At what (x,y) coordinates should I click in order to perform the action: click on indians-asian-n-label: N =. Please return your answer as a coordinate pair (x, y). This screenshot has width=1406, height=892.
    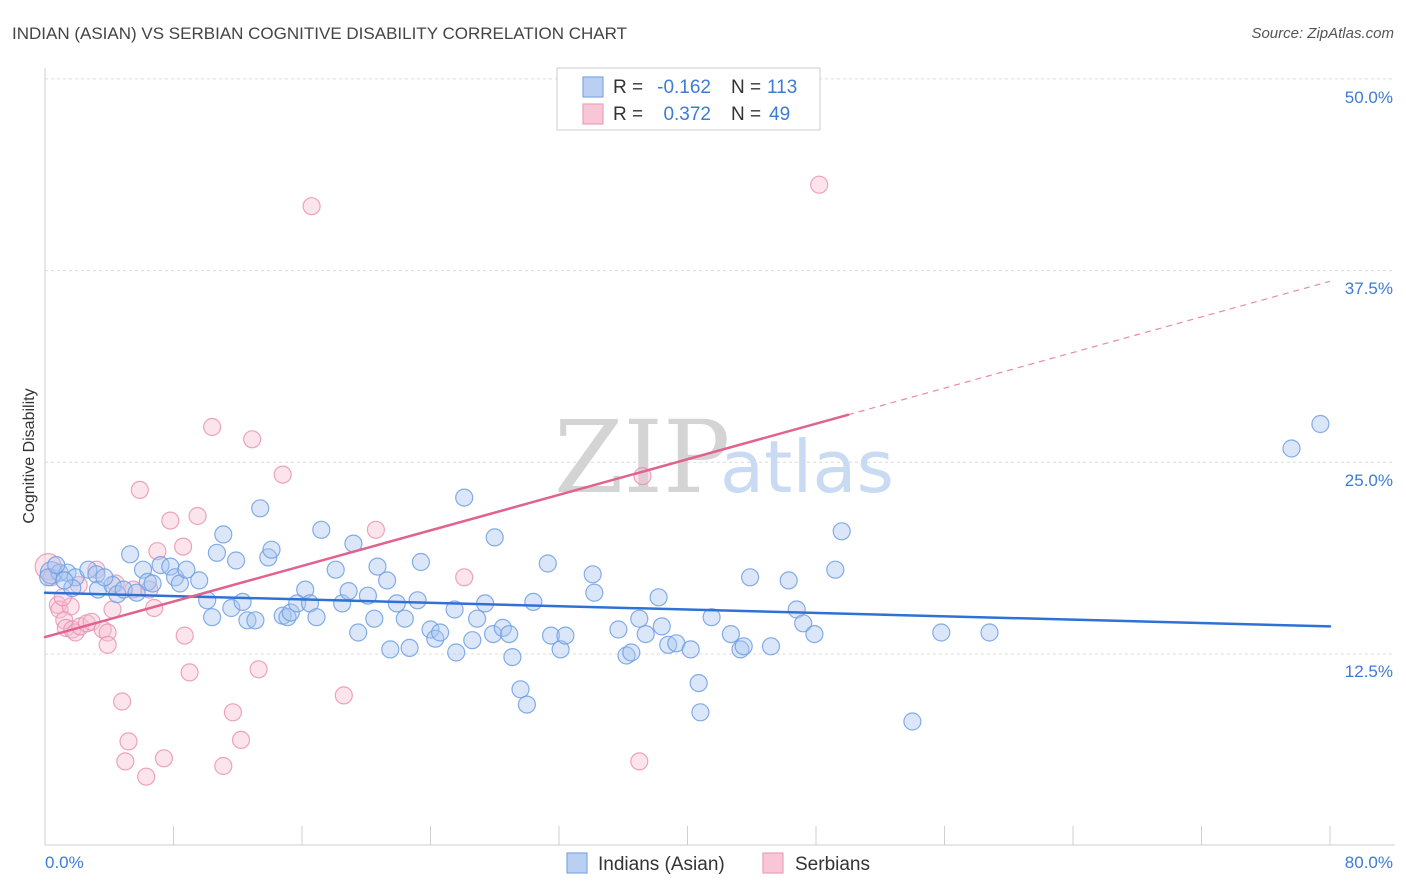
    Looking at the image, I should click on (746, 87).